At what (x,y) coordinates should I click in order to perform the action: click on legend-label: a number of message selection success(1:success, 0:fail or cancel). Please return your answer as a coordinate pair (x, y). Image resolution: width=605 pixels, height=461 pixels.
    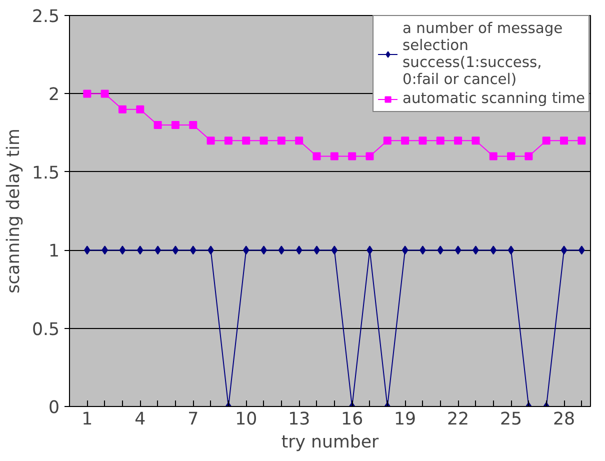
    Looking at the image, I should click on (482, 54).